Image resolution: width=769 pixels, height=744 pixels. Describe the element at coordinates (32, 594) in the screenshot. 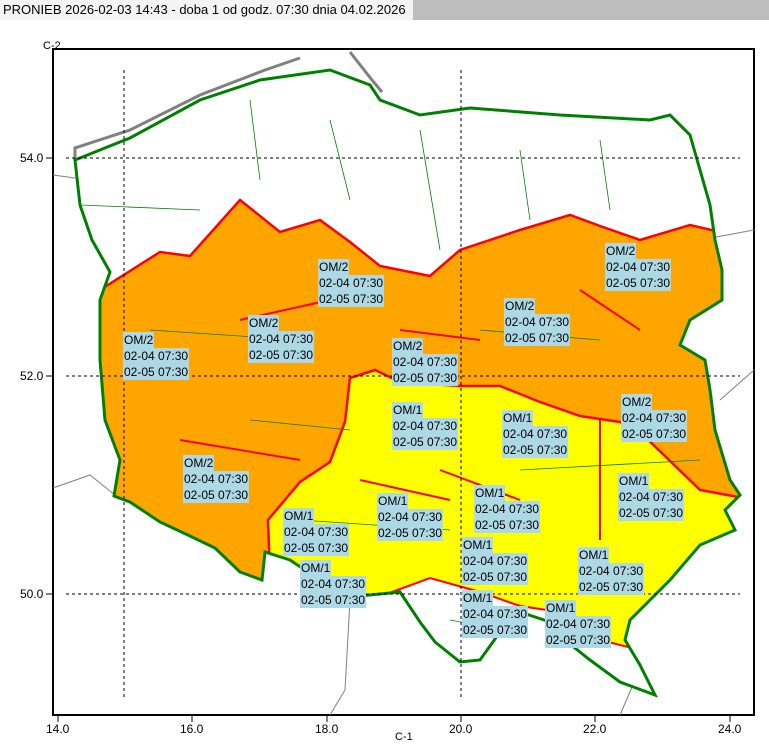

I see `y-tick-label: 50.0` at that location.